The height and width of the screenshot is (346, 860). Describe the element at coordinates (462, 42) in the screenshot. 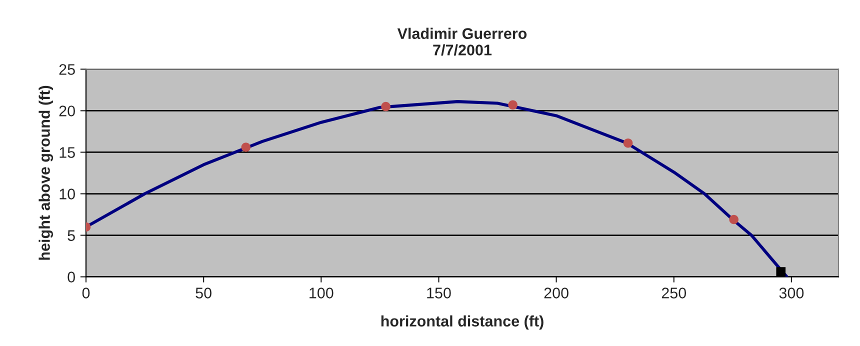

I see `chart-title: Vladimir Guerrero 7/7/2001` at that location.